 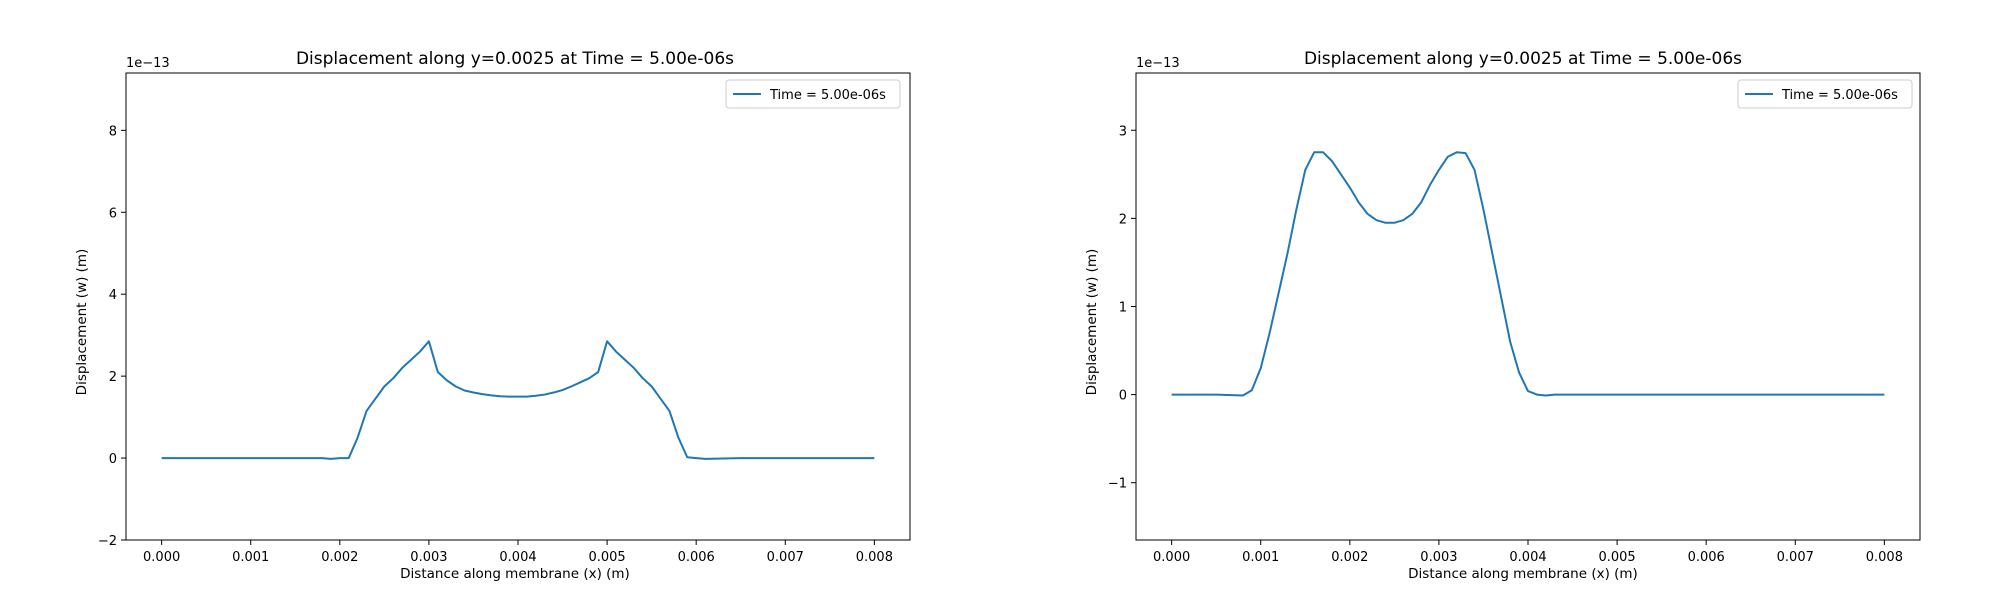 I want to click on y-tick-label: −2, so click(x=107, y=541).